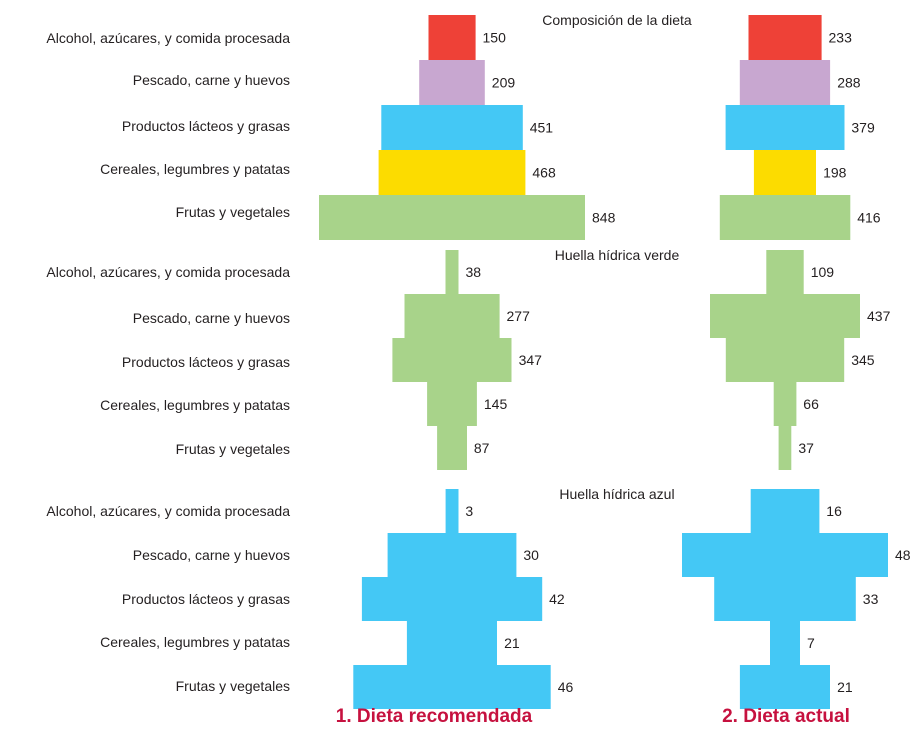 This screenshot has height=753, width=917. What do you see at coordinates (434, 716) in the screenshot?
I see `column-title-recommended: 1. Dieta recomendada` at bounding box center [434, 716].